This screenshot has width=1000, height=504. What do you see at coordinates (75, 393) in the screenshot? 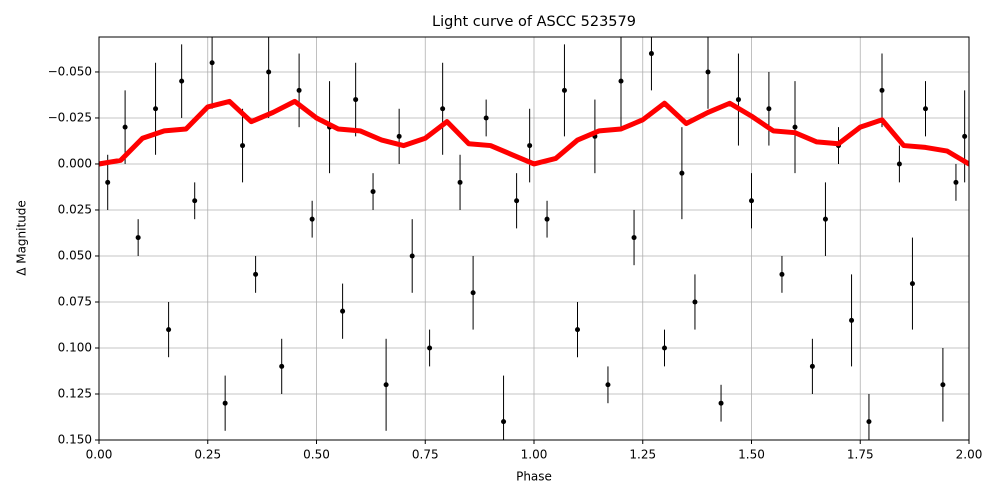
I see `y-tick-label: 0.125` at bounding box center [75, 393].